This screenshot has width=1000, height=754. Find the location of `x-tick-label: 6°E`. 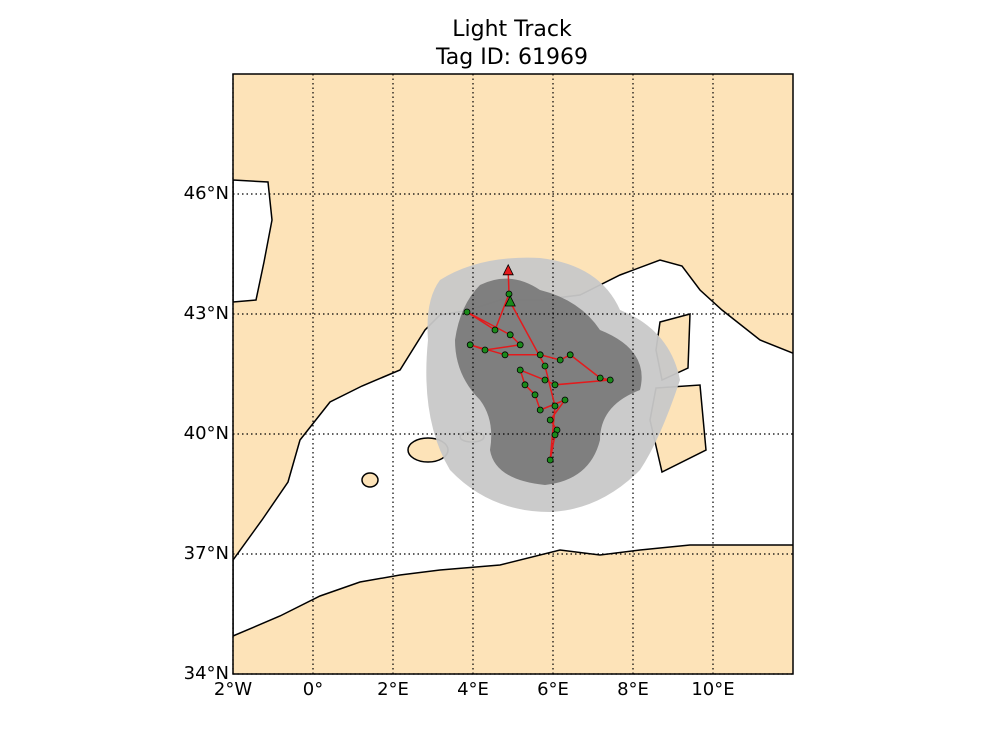

x-tick-label: 6°E is located at coordinates (553, 689).